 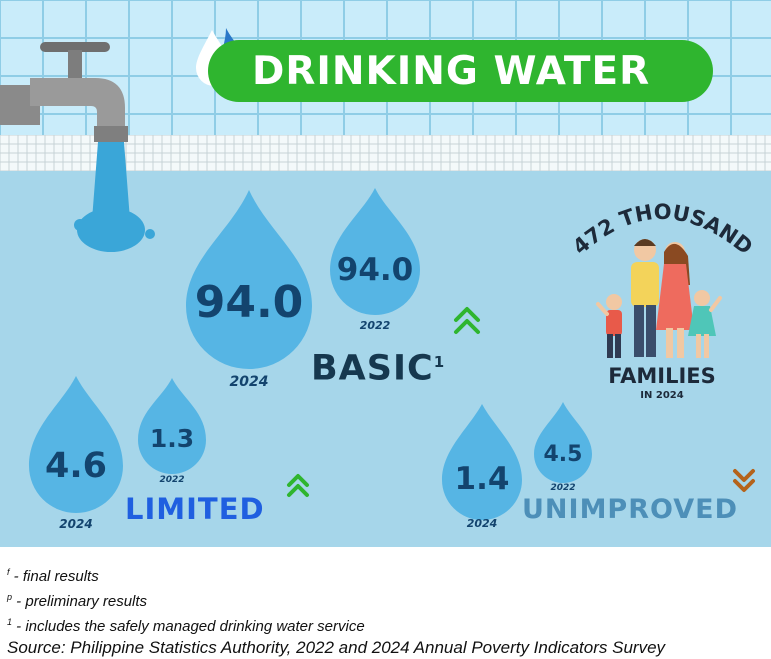 What do you see at coordinates (53, 576) in the screenshot?
I see `footnote-final: f - final results` at bounding box center [53, 576].